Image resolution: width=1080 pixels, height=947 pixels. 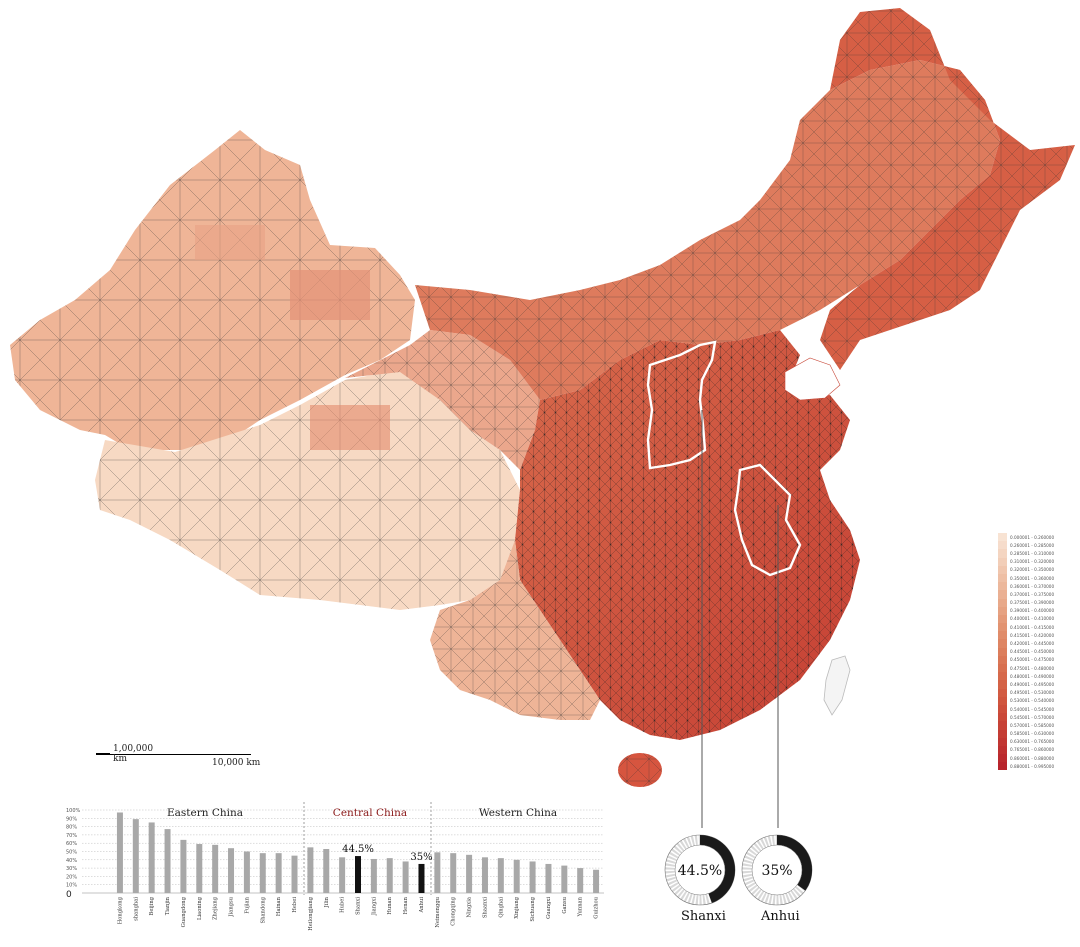 What do you see at coordinates (311, 913) in the screenshot?
I see `x-tick-label: Heilongjiang` at bounding box center [311, 913].